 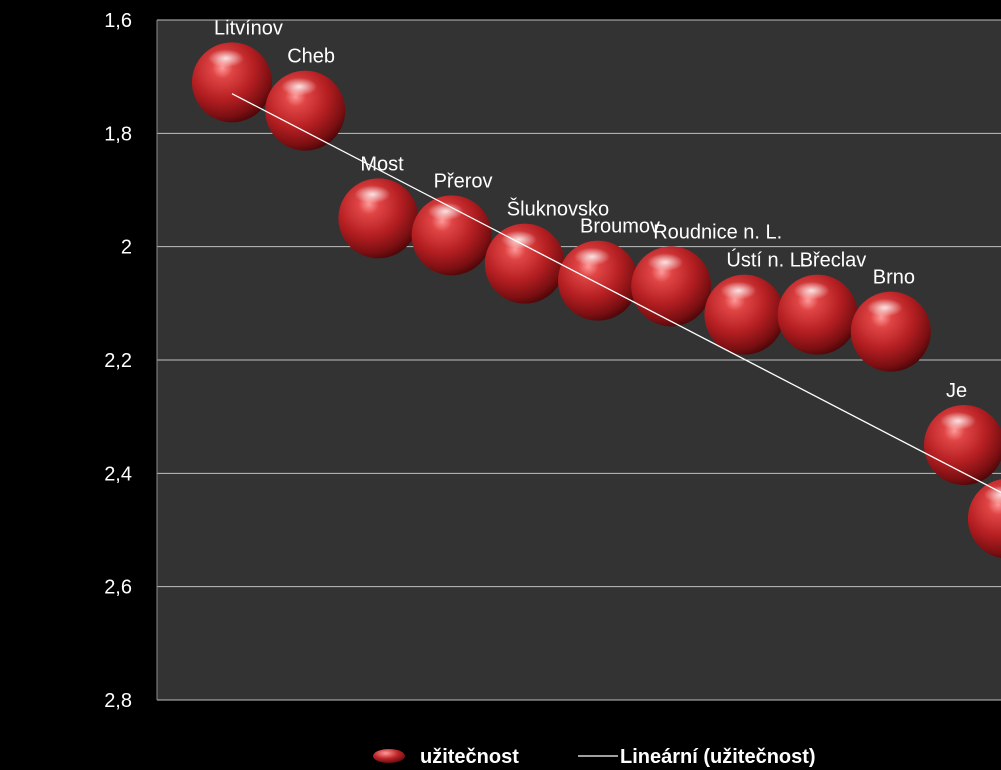 I want to click on y-tick-label: 2,4, so click(x=118, y=474).